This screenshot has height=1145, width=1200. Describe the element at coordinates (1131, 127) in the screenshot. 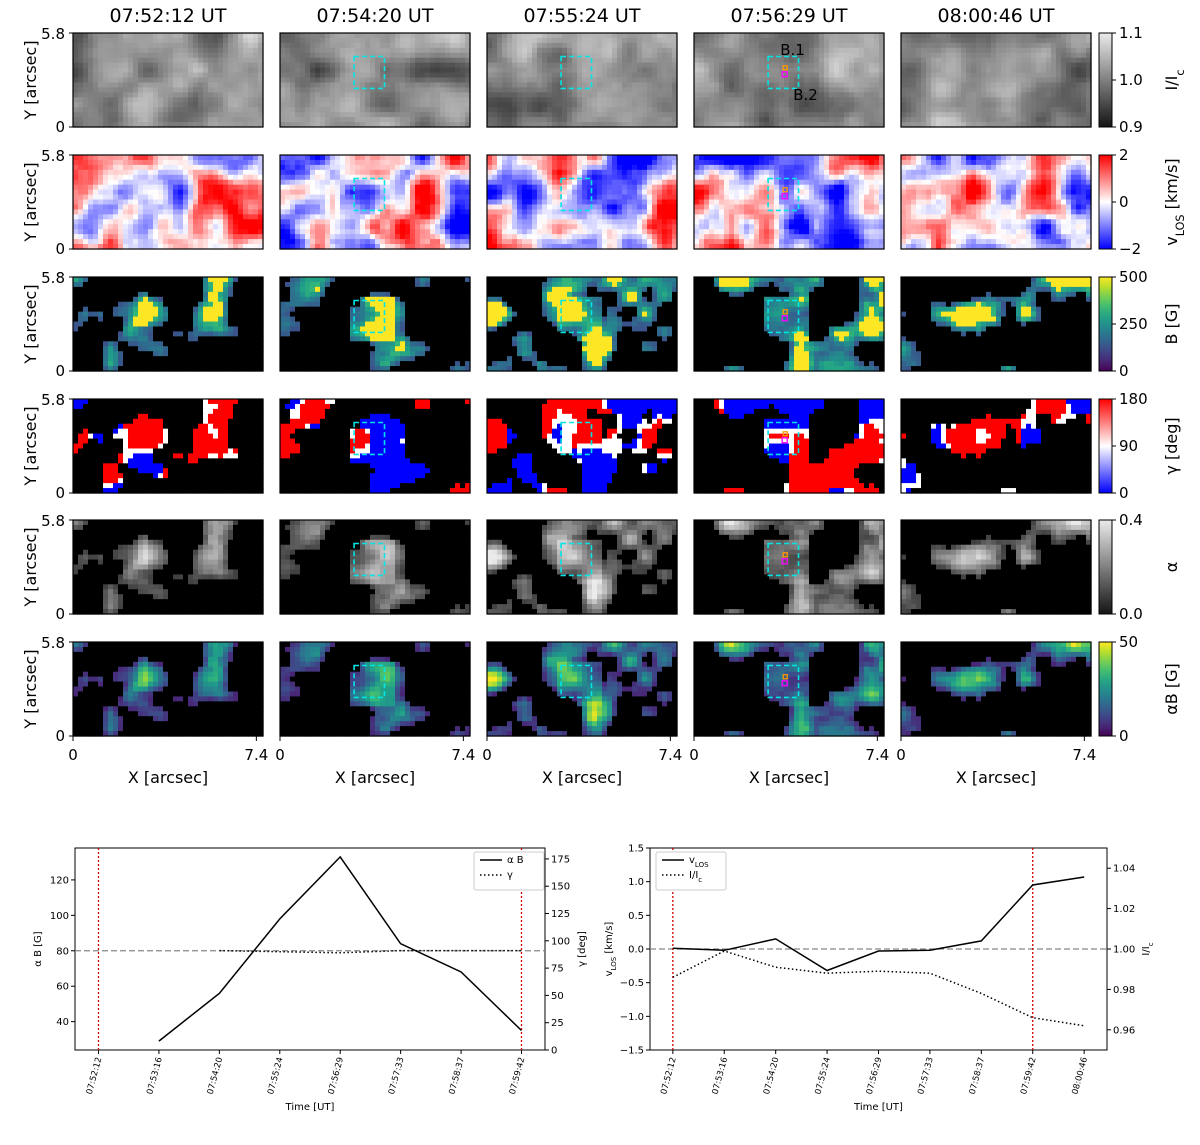

I see `colorbar-tick-label: 0.9` at that location.